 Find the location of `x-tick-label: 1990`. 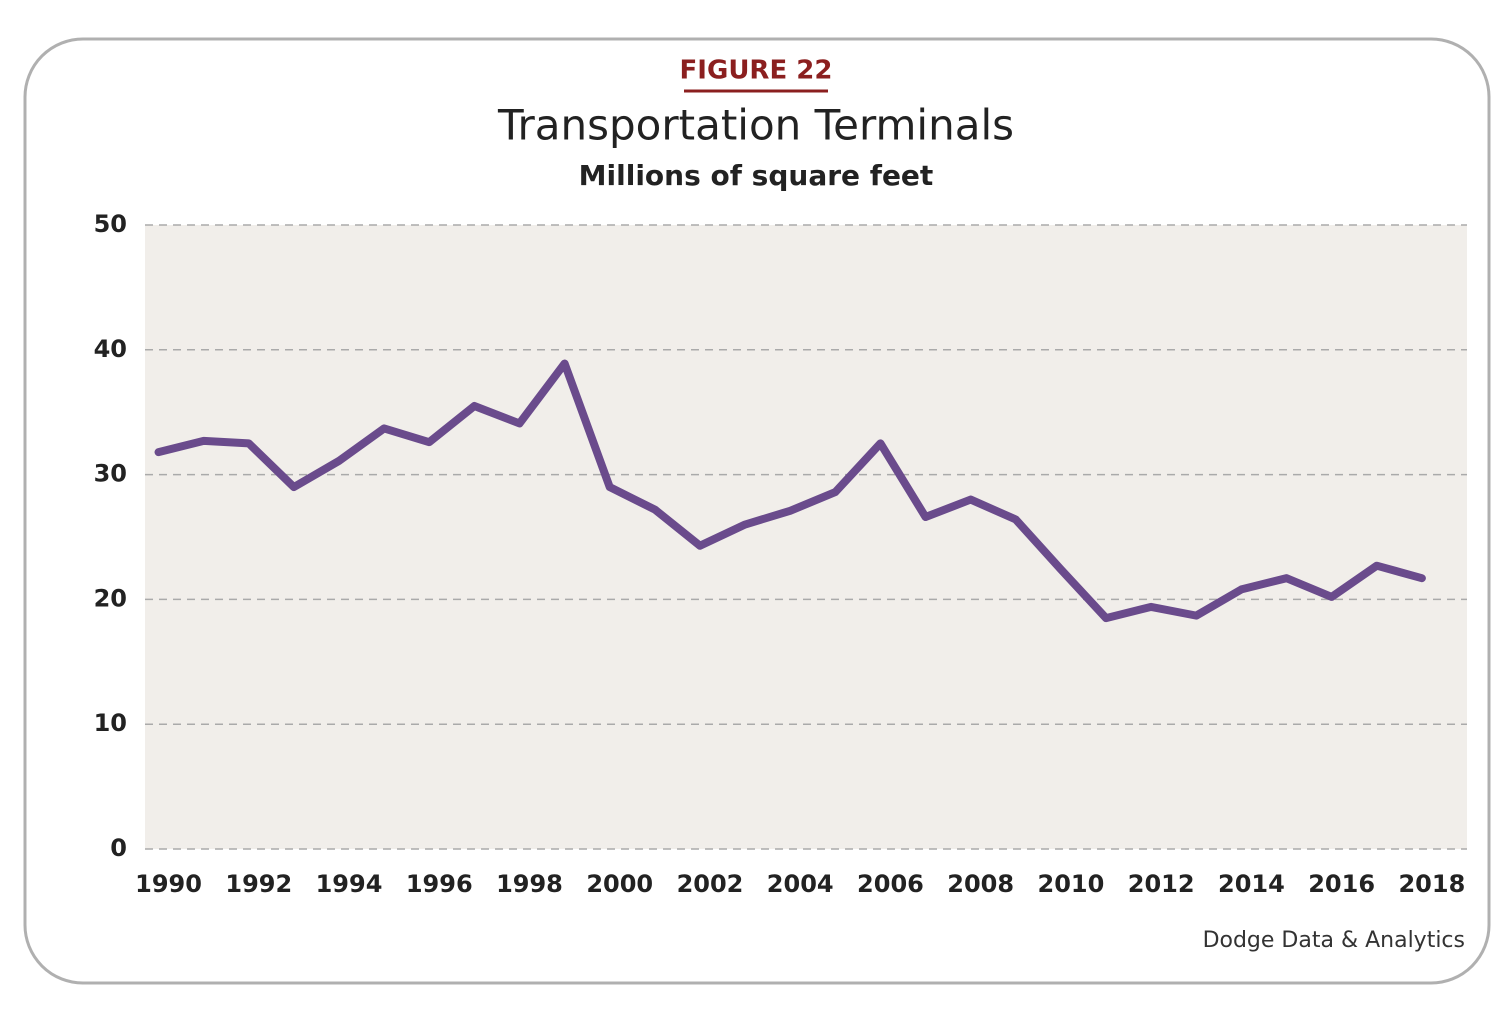

x-tick-label: 1990 is located at coordinates (168, 884).